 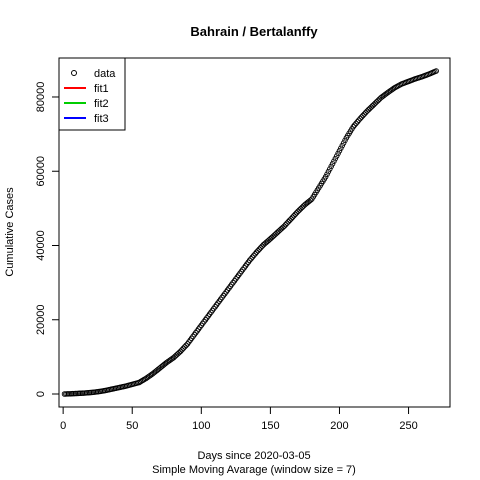 What do you see at coordinates (41, 245) in the screenshot?
I see `y-tick-label: 40000` at bounding box center [41, 245].